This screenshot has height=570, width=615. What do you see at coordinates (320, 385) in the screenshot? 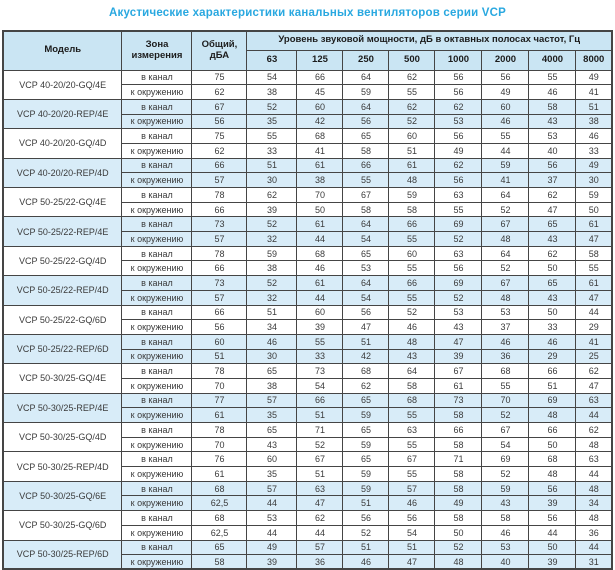
I see `spl-value-cell: 54` at bounding box center [320, 385].